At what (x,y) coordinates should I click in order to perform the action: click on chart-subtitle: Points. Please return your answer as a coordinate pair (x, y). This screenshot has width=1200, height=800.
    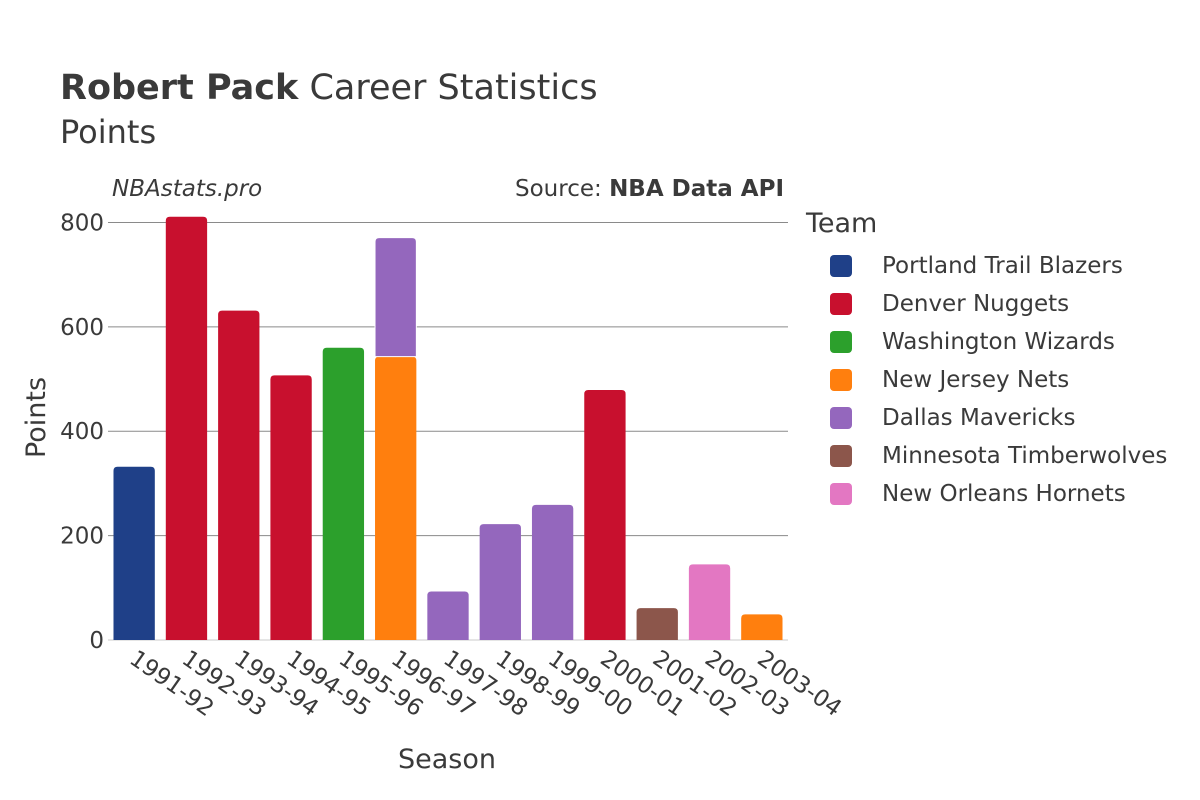
    Looking at the image, I should click on (108, 132).